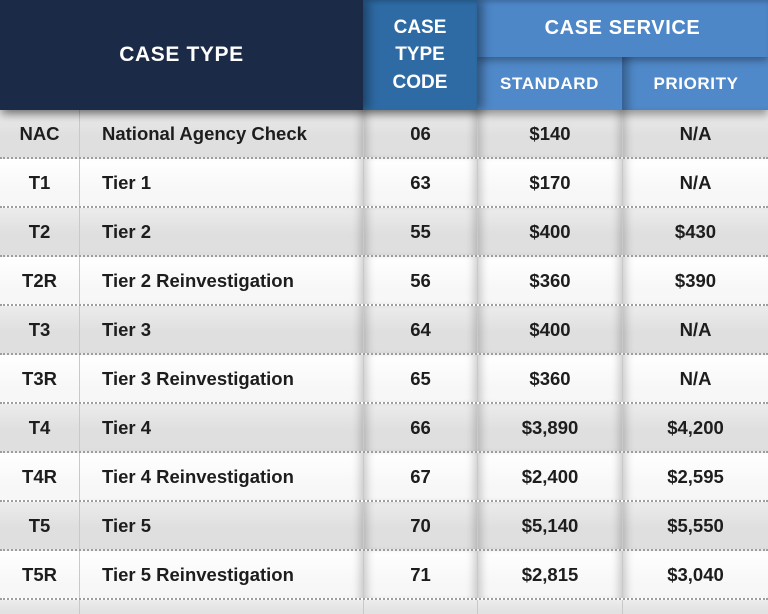  Describe the element at coordinates (549, 133) in the screenshot. I see `standard-price: $140` at that location.